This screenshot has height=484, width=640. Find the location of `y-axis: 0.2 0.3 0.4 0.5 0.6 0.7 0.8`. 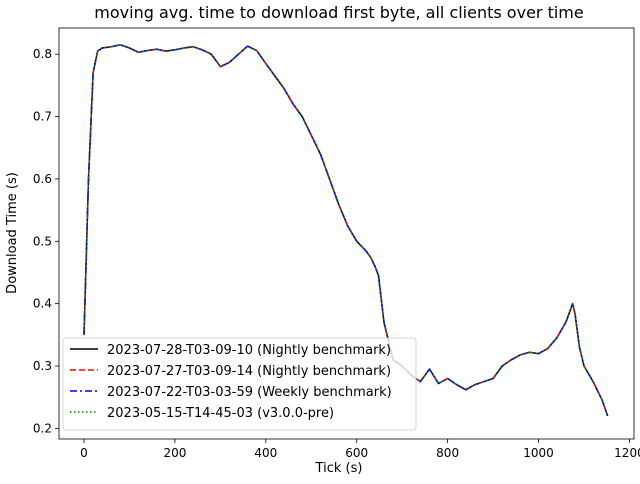

y-axis: 0.2 0.3 0.4 0.5 0.6 0.7 0.8 is located at coordinates (46, 241).